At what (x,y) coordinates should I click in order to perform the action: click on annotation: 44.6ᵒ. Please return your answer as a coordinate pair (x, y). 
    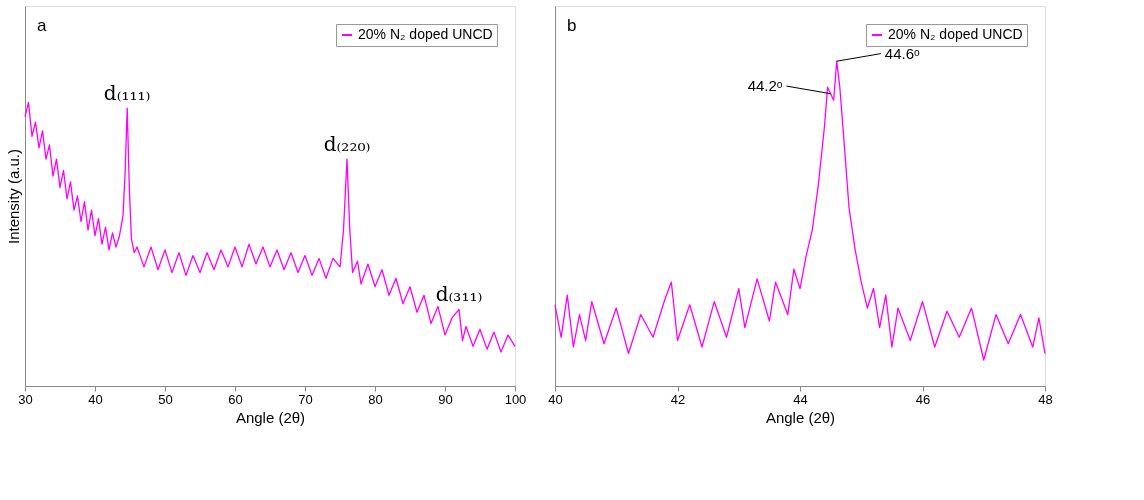
    Looking at the image, I should click on (902, 53).